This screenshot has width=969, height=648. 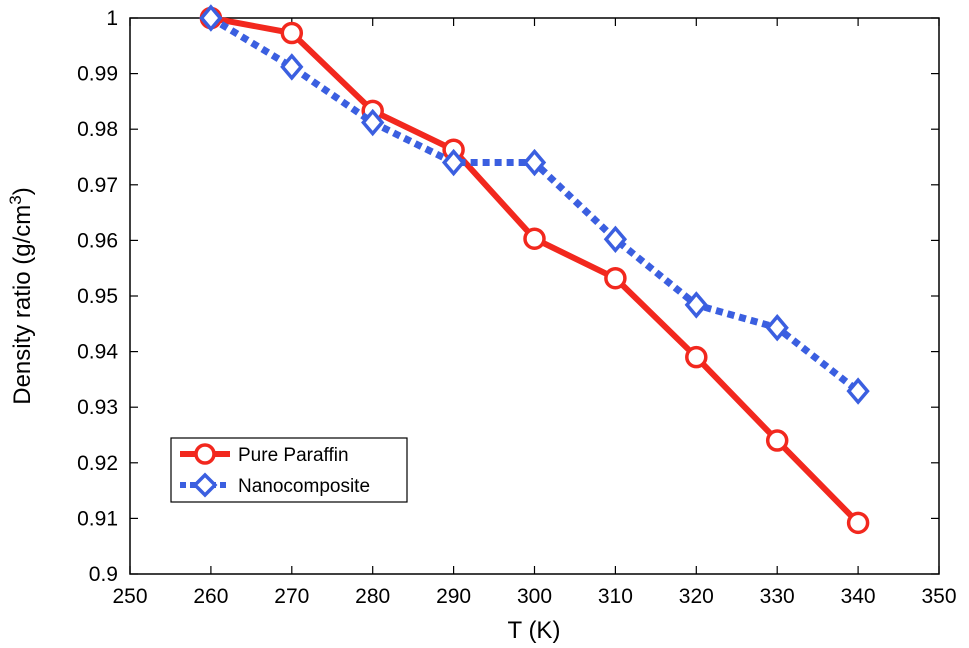 I want to click on y-tick-label: 0.92, so click(x=97, y=463).